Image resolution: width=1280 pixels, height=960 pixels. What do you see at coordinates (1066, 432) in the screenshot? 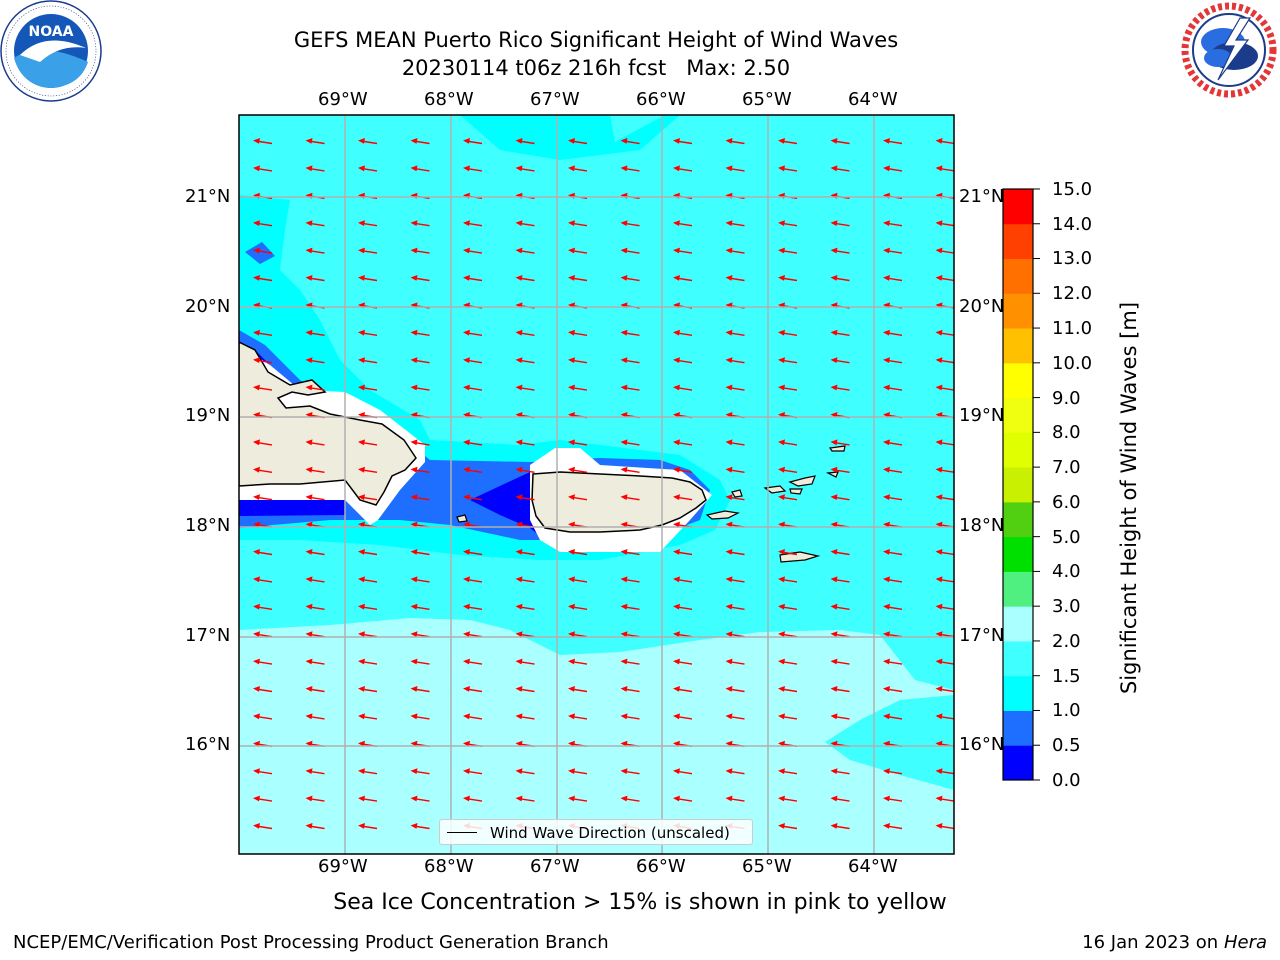
I see `colorbar-tick-8: 8.0` at bounding box center [1066, 432].